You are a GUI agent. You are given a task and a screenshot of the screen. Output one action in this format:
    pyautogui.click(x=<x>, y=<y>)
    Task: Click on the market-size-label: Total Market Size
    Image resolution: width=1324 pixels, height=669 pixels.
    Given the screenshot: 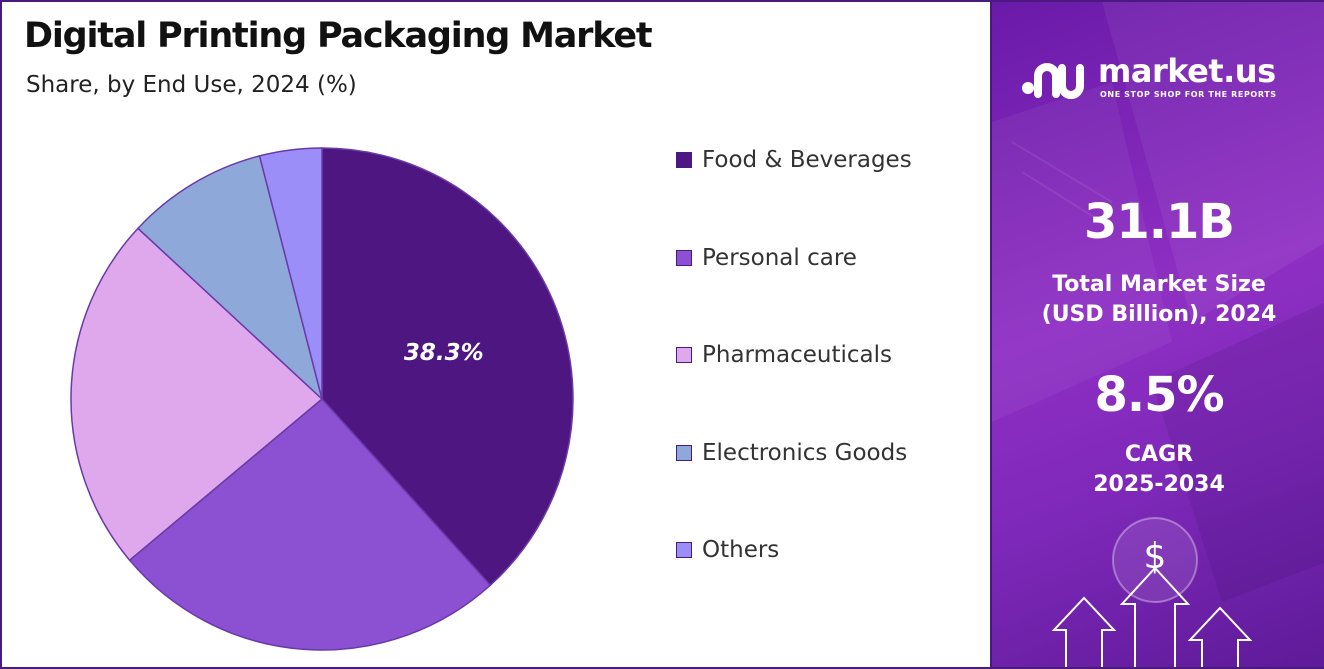 What is the action you would take?
    pyautogui.click(x=1159, y=284)
    